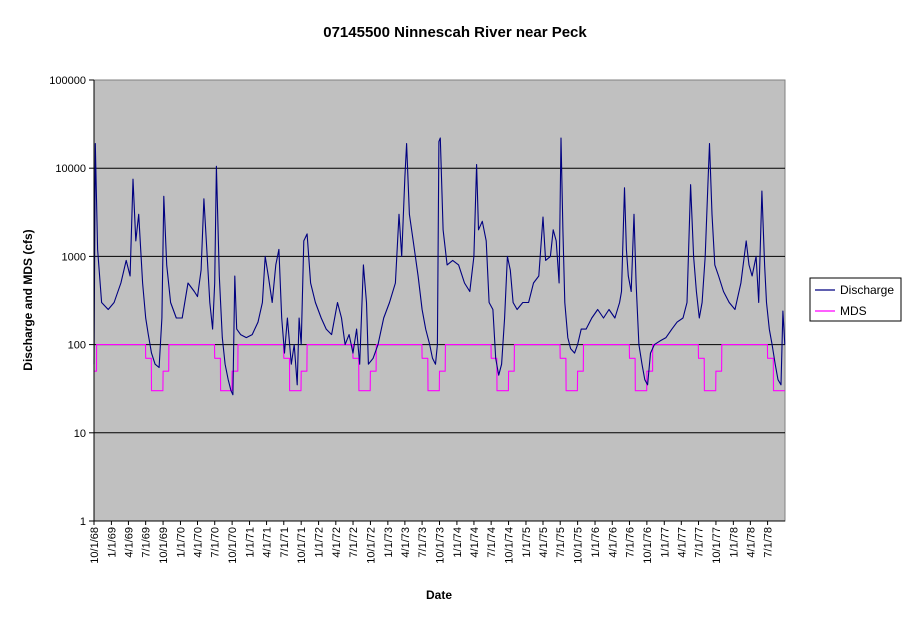  I want to click on x-tick-label: 10/1/76, so click(648, 545).